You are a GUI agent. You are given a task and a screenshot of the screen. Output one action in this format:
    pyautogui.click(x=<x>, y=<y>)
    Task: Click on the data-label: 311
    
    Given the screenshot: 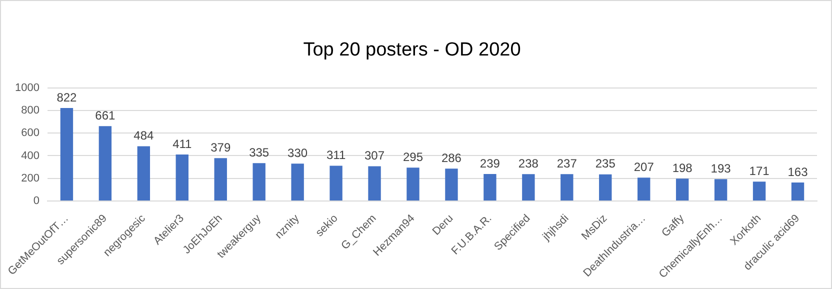 What is the action you would take?
    pyautogui.click(x=336, y=155)
    